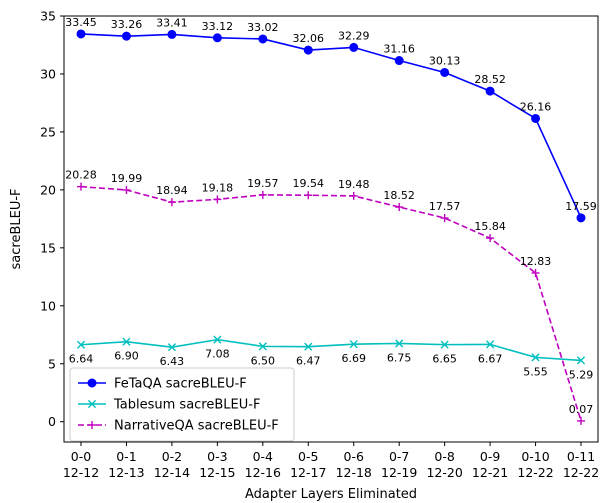  What do you see at coordinates (263, 183) in the screenshot?
I see `data-label: 19.57` at bounding box center [263, 183].